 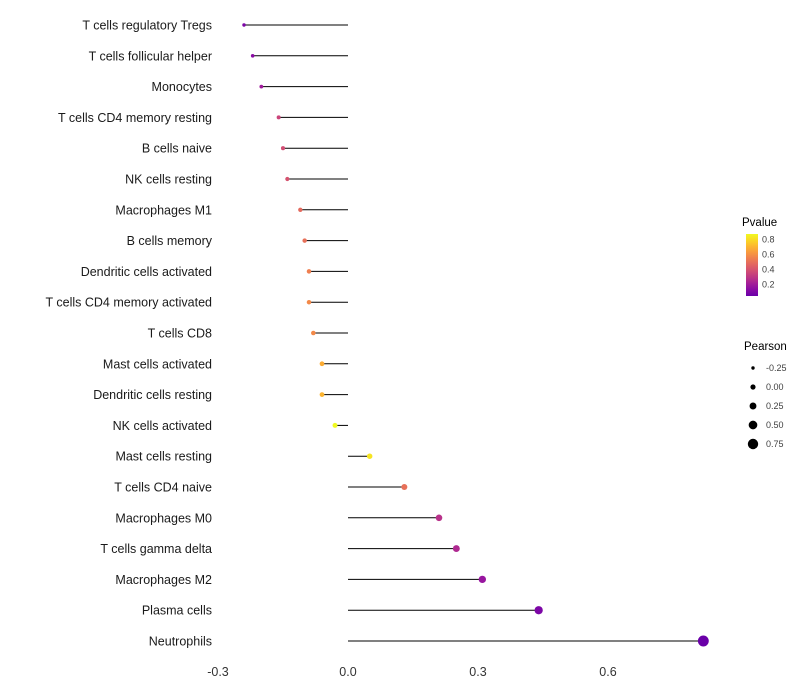 What do you see at coordinates (162, 426) in the screenshot?
I see `category-label: NK cells activated` at bounding box center [162, 426].